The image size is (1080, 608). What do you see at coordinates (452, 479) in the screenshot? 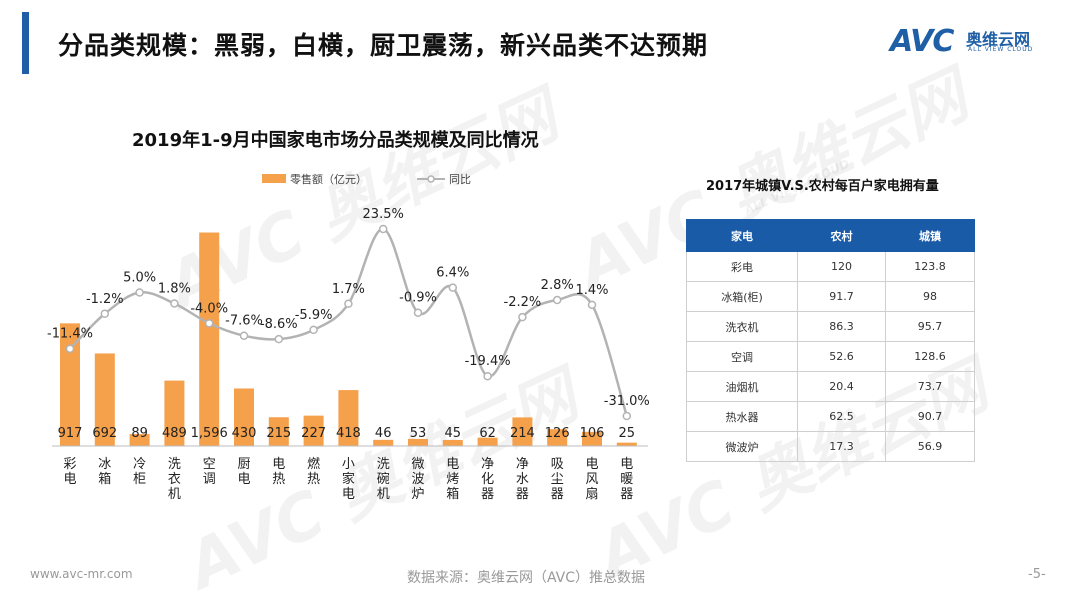
I see `category-label: 电烤箱` at bounding box center [452, 479].